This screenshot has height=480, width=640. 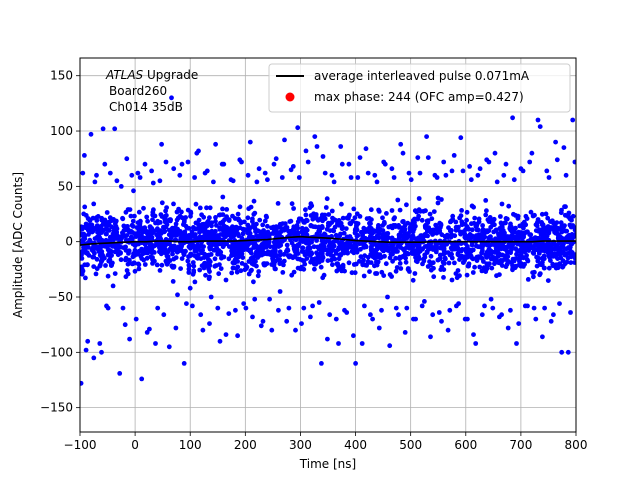 What do you see at coordinates (138, 91) in the screenshot?
I see `annotation-line: Board260` at bounding box center [138, 91].